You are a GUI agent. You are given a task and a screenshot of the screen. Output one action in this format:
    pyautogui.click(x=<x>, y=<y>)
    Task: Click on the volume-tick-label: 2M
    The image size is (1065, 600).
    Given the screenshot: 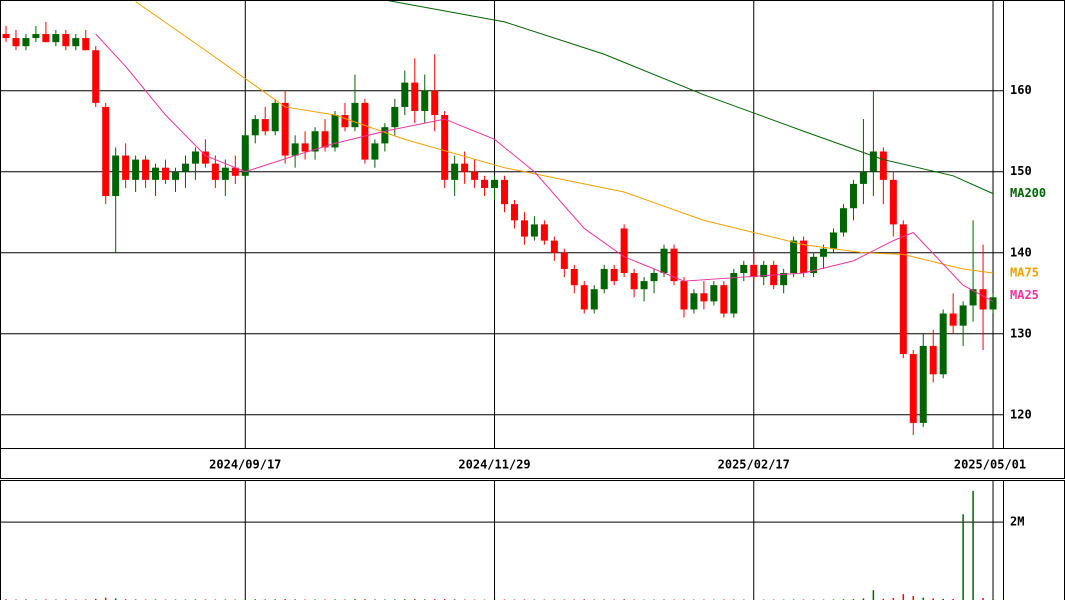 What is the action you would take?
    pyautogui.click(x=1017, y=522)
    